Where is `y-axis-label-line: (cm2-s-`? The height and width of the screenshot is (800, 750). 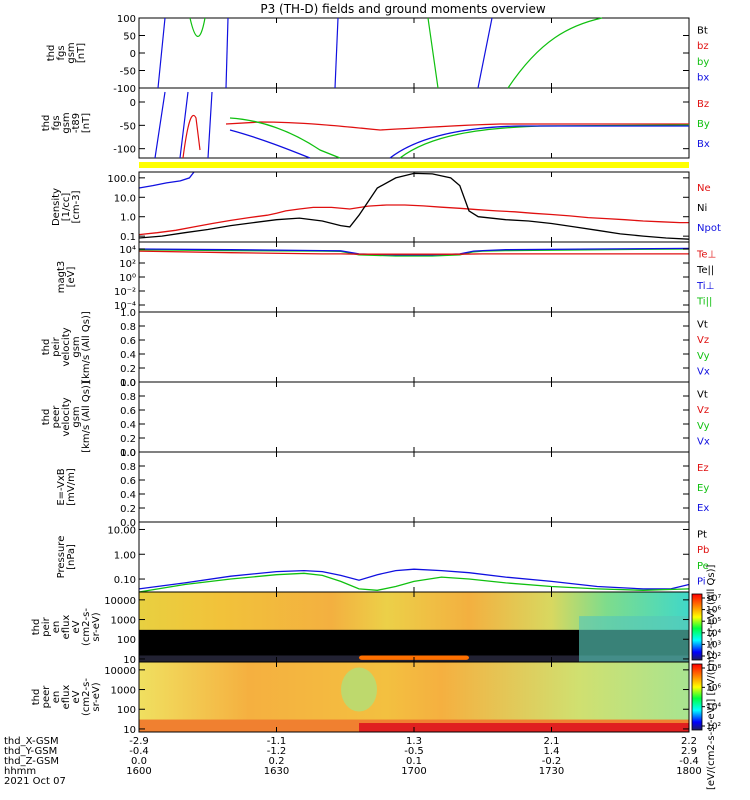 y-axis-label-line: (cm2-s- is located at coordinates (86, 697).